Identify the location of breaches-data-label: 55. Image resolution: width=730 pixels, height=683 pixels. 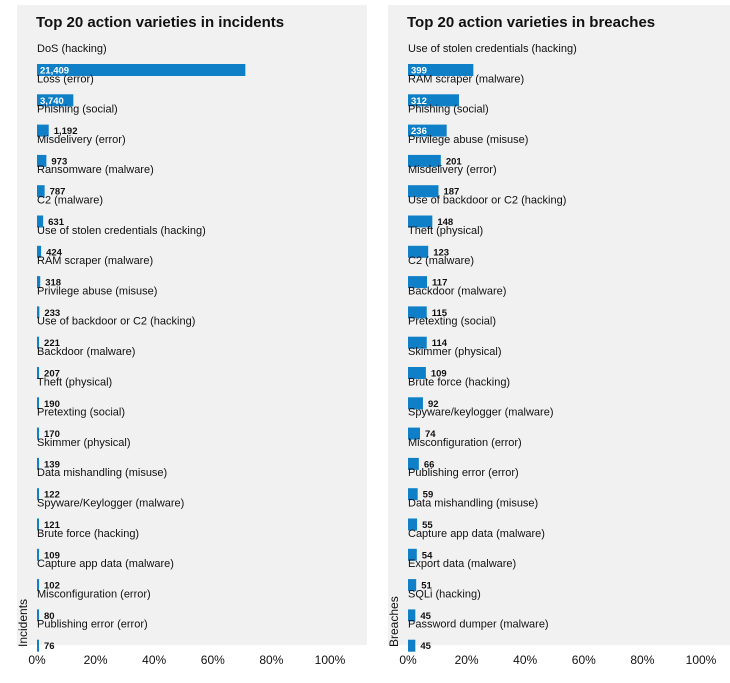
(427, 525).